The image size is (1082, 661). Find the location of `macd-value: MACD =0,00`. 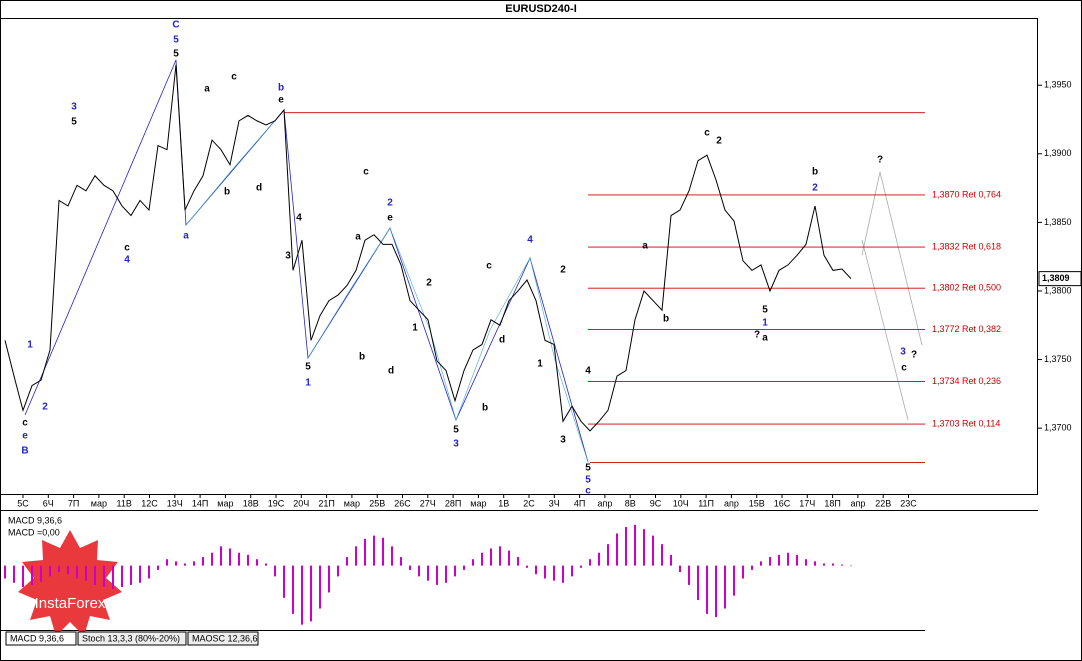

macd-value: MACD =0,00 is located at coordinates (34, 532).